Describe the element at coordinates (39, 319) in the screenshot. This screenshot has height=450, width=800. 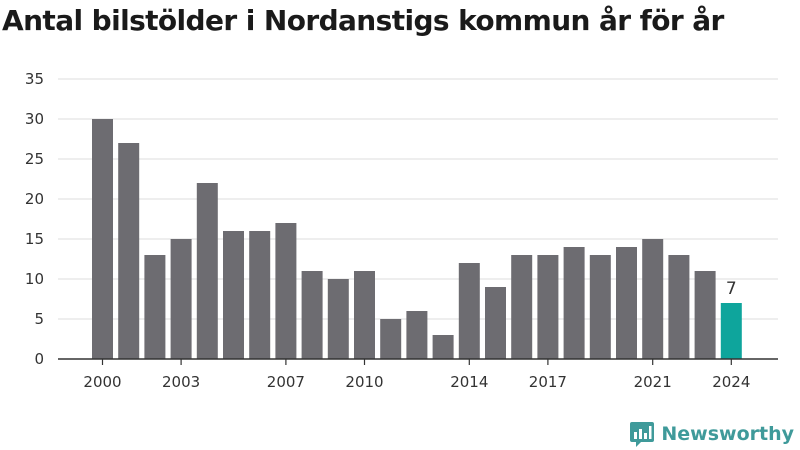
I see `y-tick-label: 5` at that location.